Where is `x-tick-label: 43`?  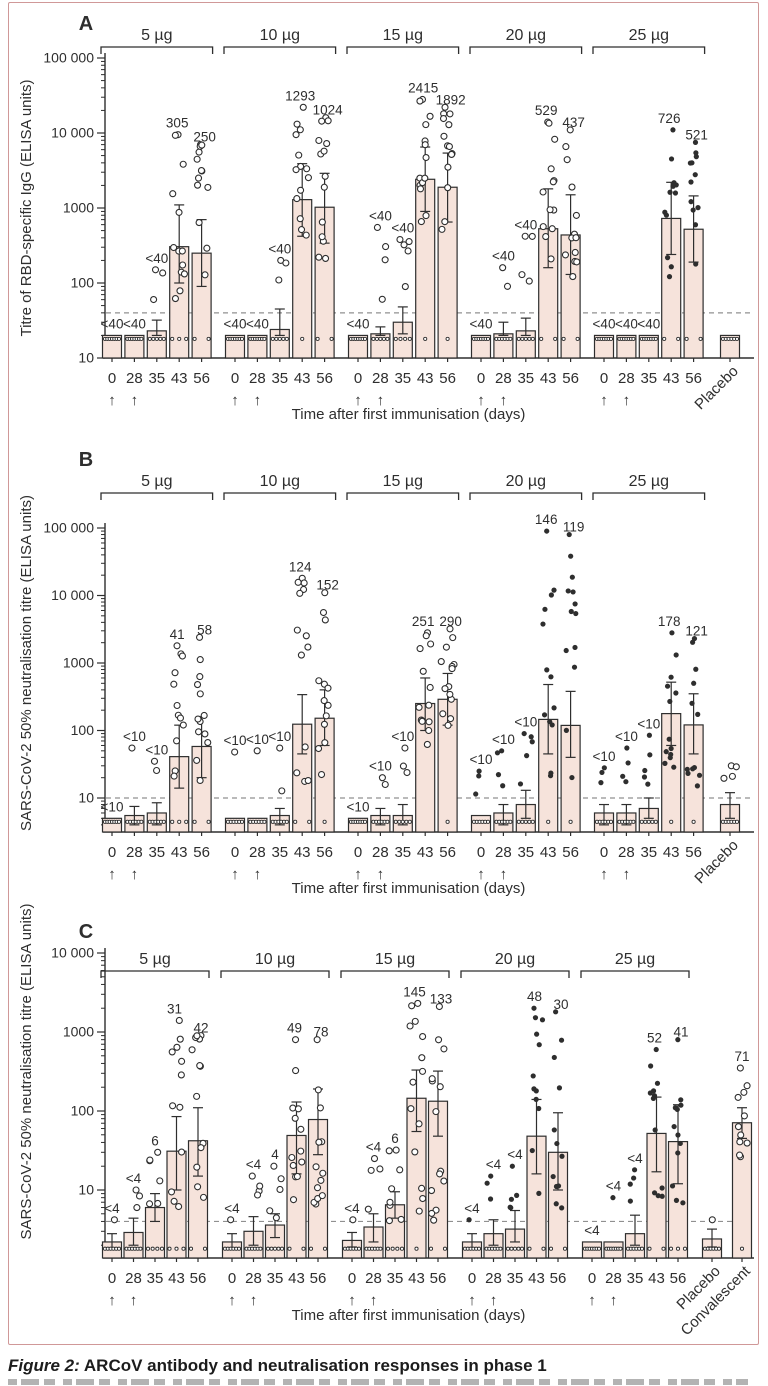 x-tick-label: 43 is located at coordinates (176, 1278).